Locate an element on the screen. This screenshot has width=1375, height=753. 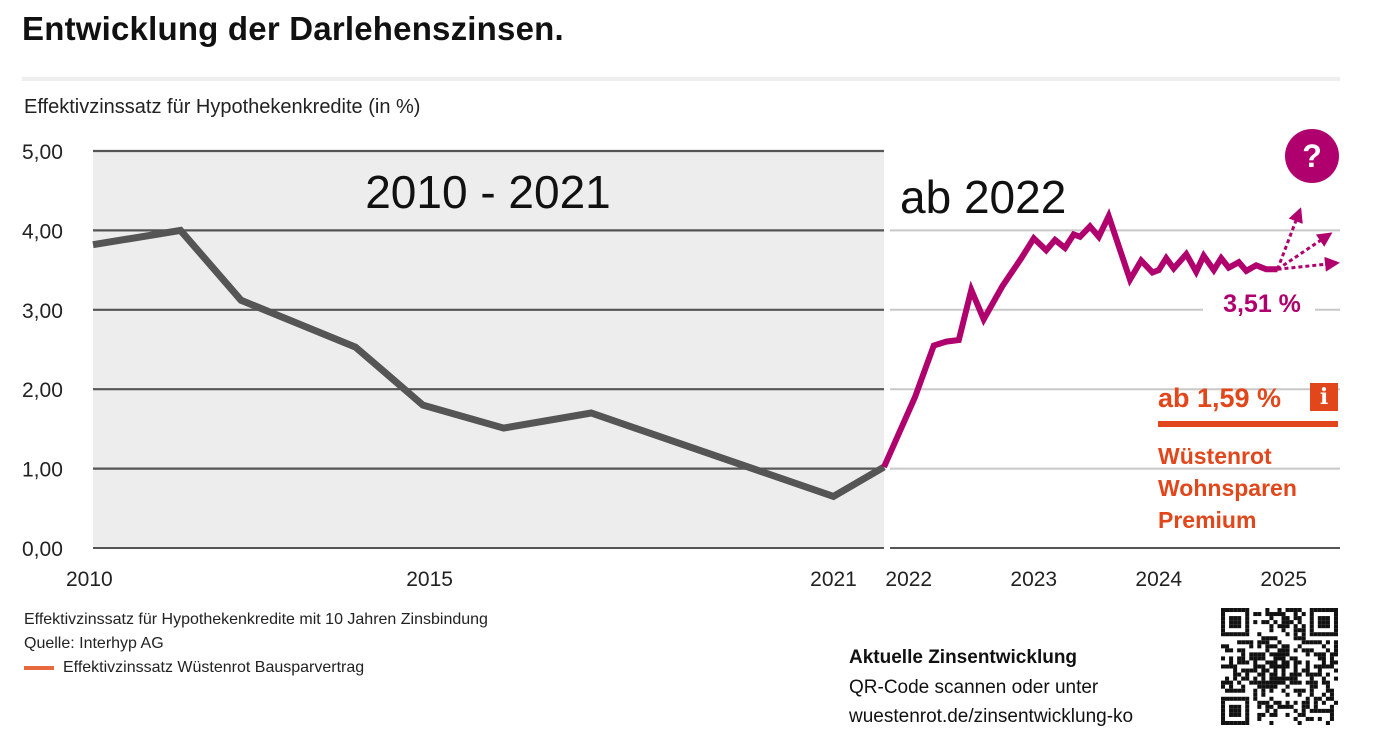
y-tick-label: 2,00 is located at coordinates (42, 390).